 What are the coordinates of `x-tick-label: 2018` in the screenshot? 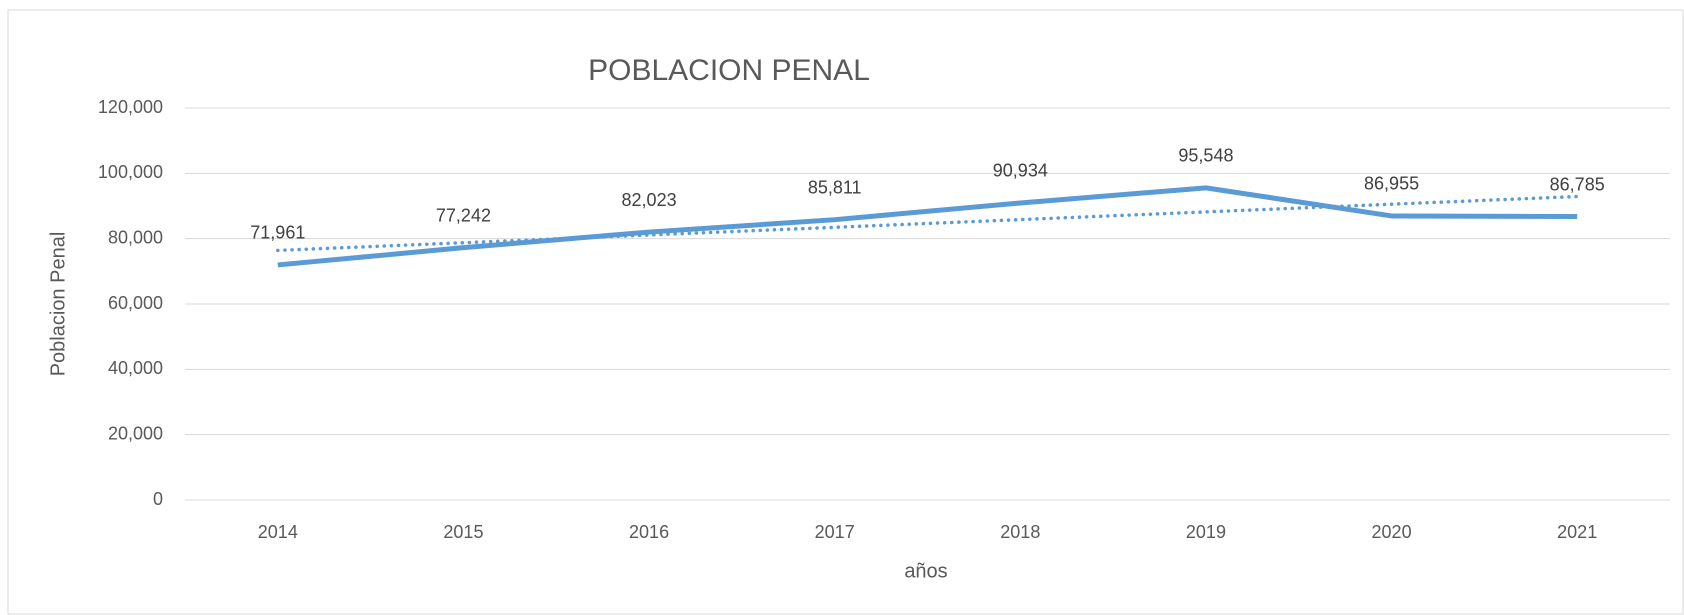 It's located at (1020, 532).